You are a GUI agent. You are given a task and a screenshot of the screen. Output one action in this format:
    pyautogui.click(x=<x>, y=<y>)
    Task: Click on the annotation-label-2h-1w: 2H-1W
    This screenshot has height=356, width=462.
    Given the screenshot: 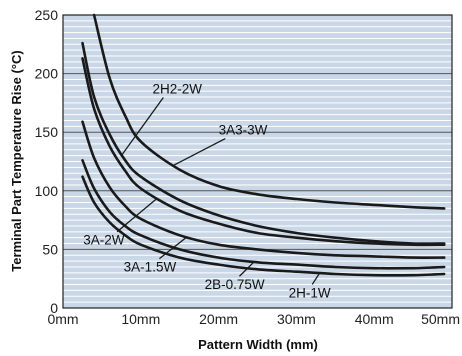 What is the action you would take?
    pyautogui.click(x=310, y=292)
    